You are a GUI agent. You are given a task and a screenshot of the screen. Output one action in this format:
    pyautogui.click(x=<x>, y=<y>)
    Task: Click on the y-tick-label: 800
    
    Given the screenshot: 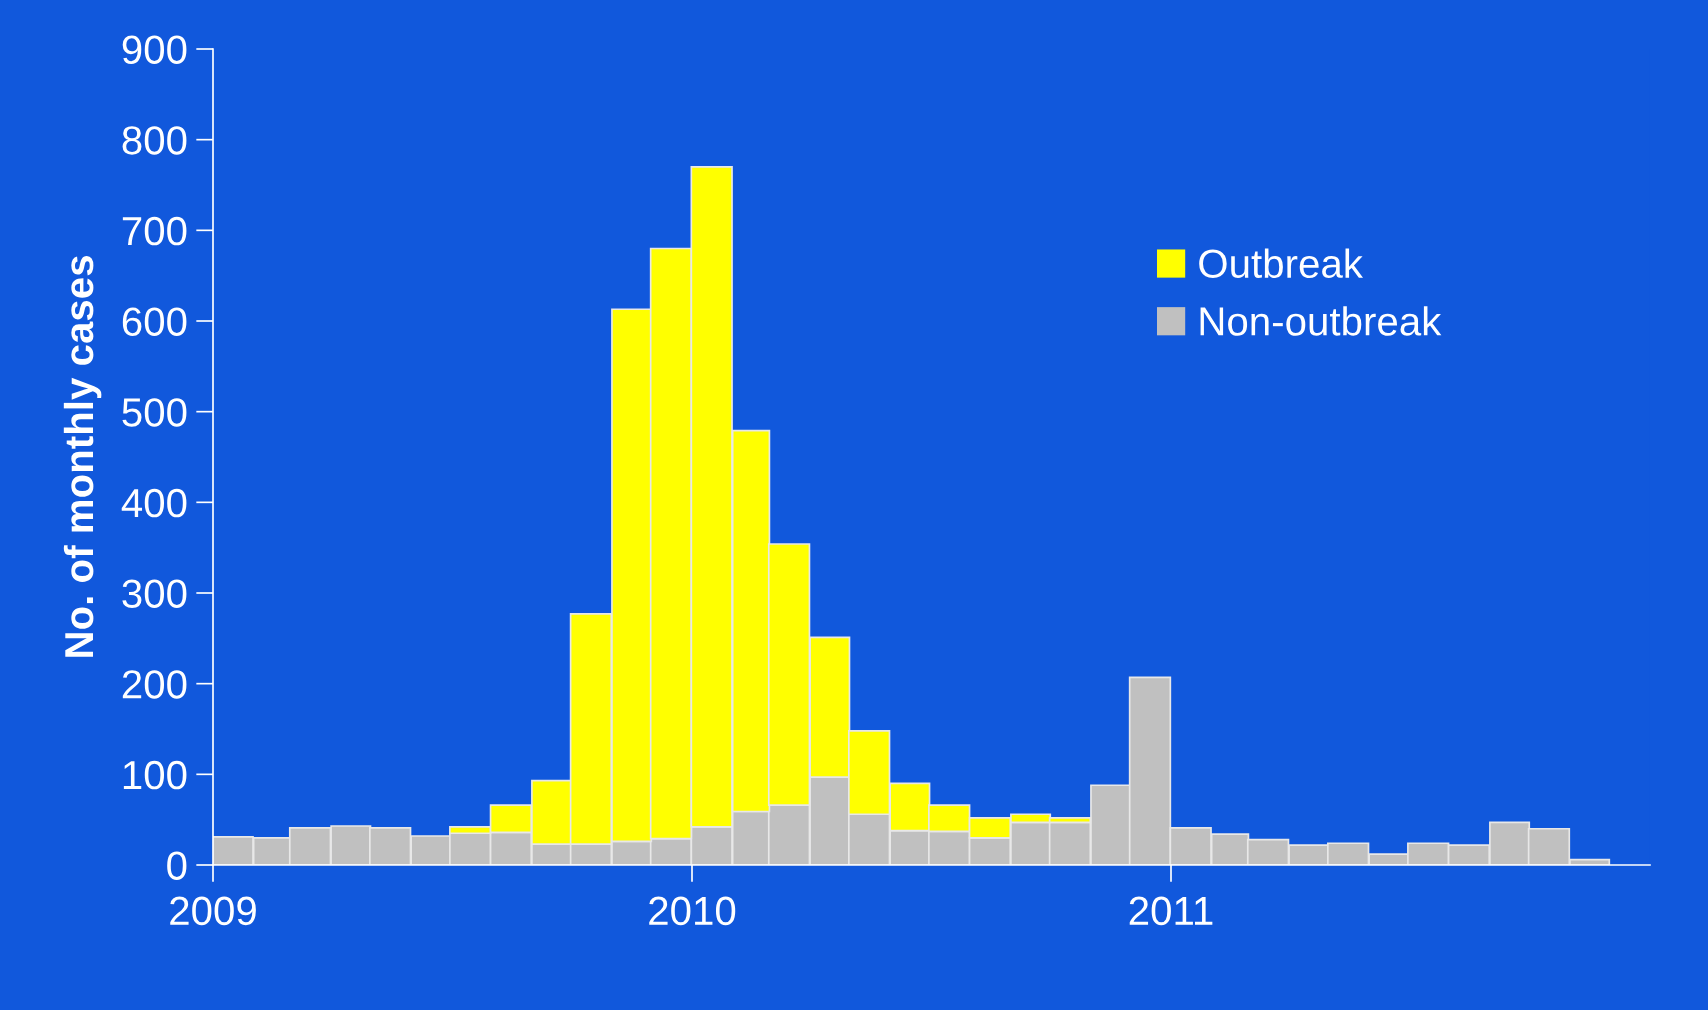 What is the action you would take?
    pyautogui.click(x=154, y=140)
    